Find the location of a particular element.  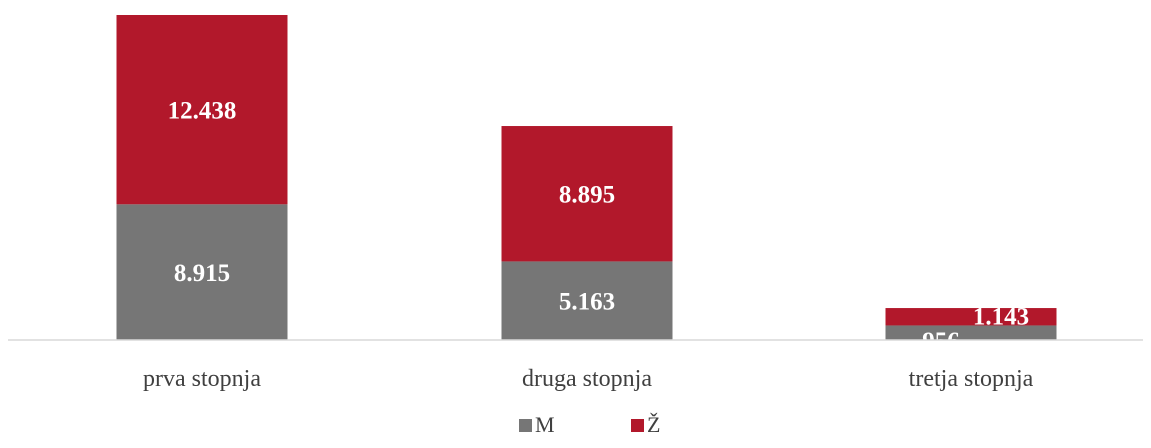

data-label-druga-stopnja-z: 8.895 is located at coordinates (587, 195).